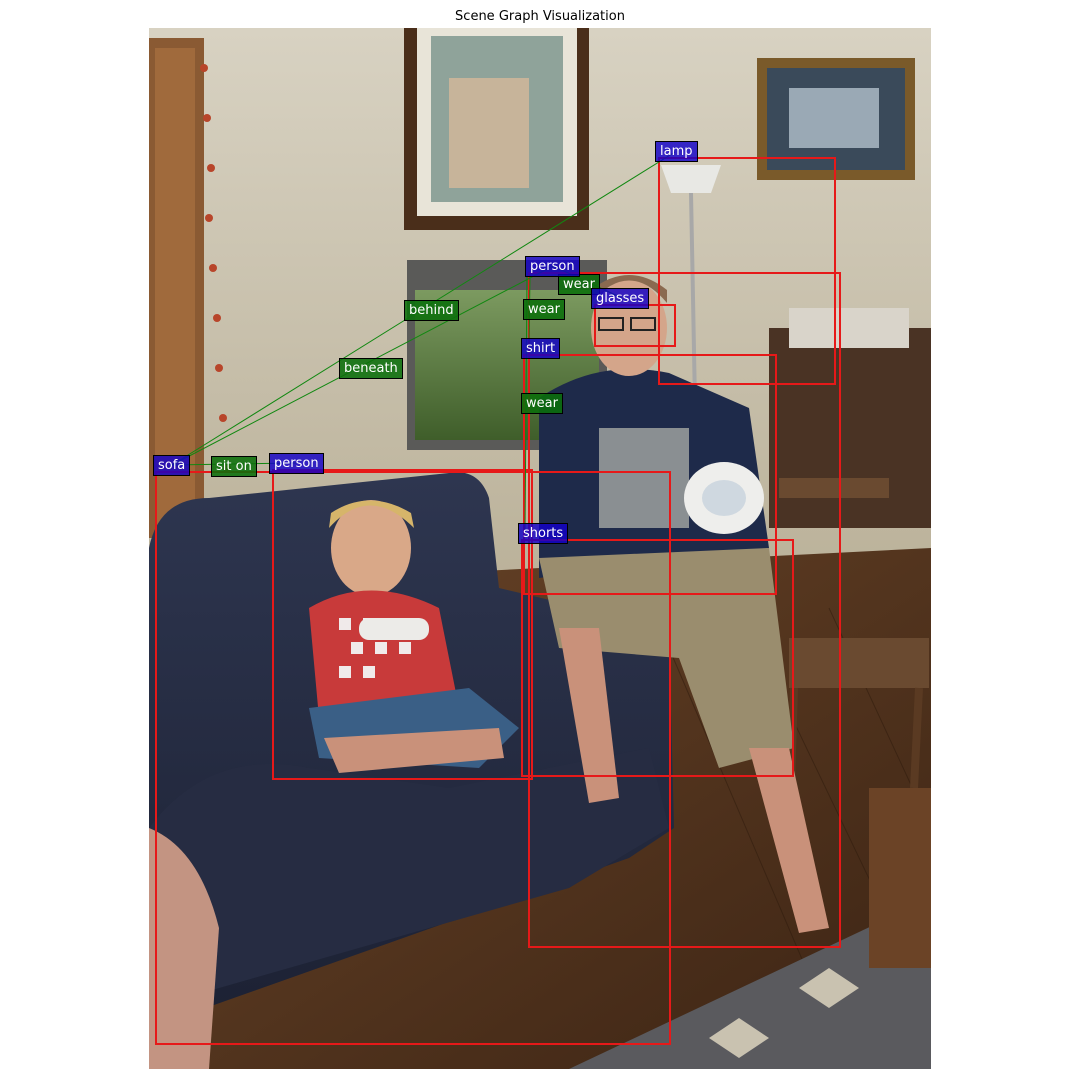 The image size is (1080, 1080). Describe the element at coordinates (234, 466) in the screenshot. I see `relation-label-sit-on: sit on` at that location.